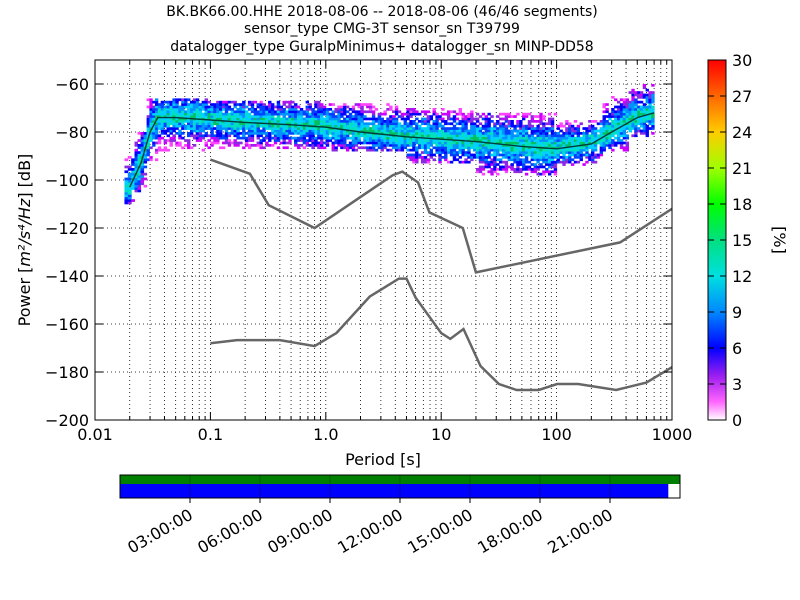  Describe the element at coordinates (72, 132) in the screenshot. I see `y-tick-label: −80` at that location.